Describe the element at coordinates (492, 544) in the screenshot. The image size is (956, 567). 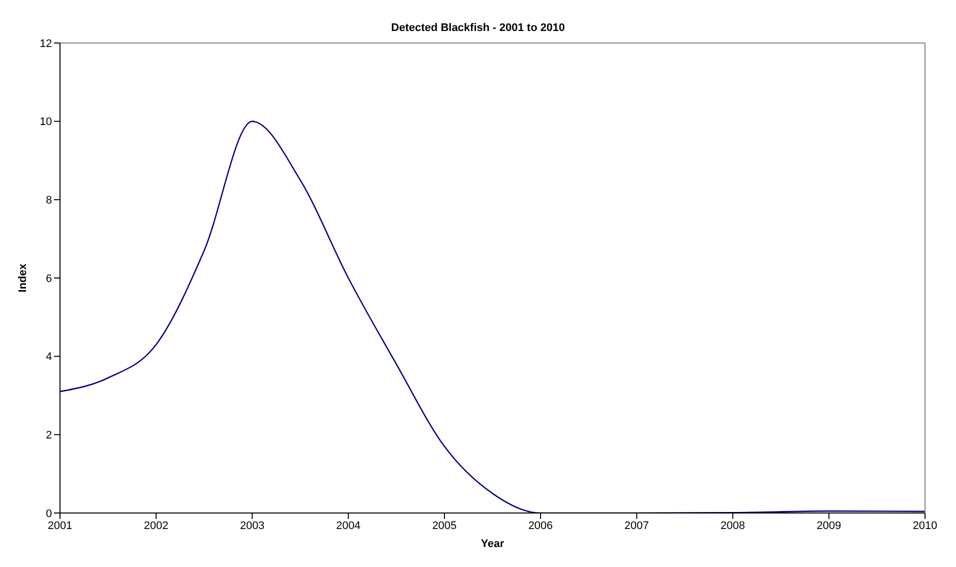
I see `x-axis-title: Year` at that location.